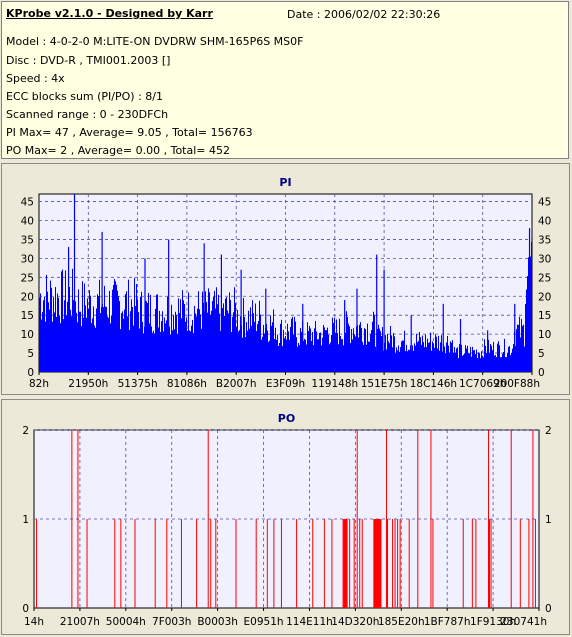  Describe the element at coordinates (286, 418) in the screenshot. I see `chart-title: PO` at that location.